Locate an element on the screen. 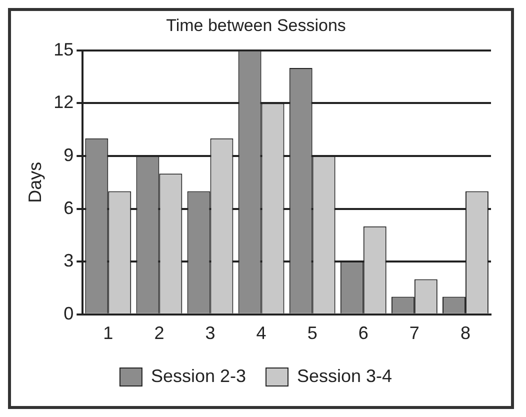 This screenshot has height=417, width=526. y-tick-label: 9 is located at coordinates (69, 154).